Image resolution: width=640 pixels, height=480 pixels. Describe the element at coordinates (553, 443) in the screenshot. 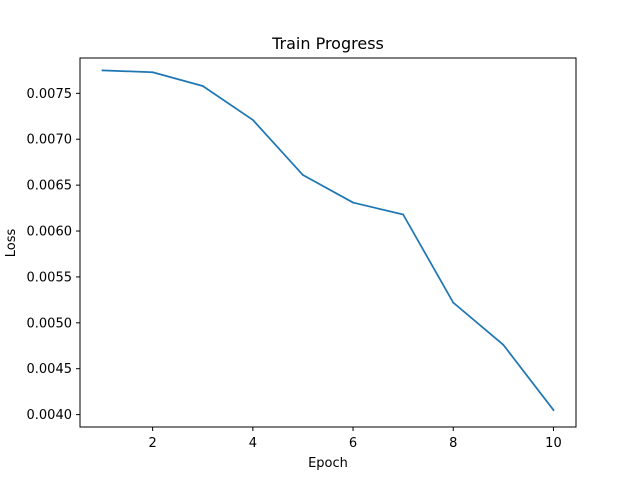

I see `x-tick-label: 10` at that location.